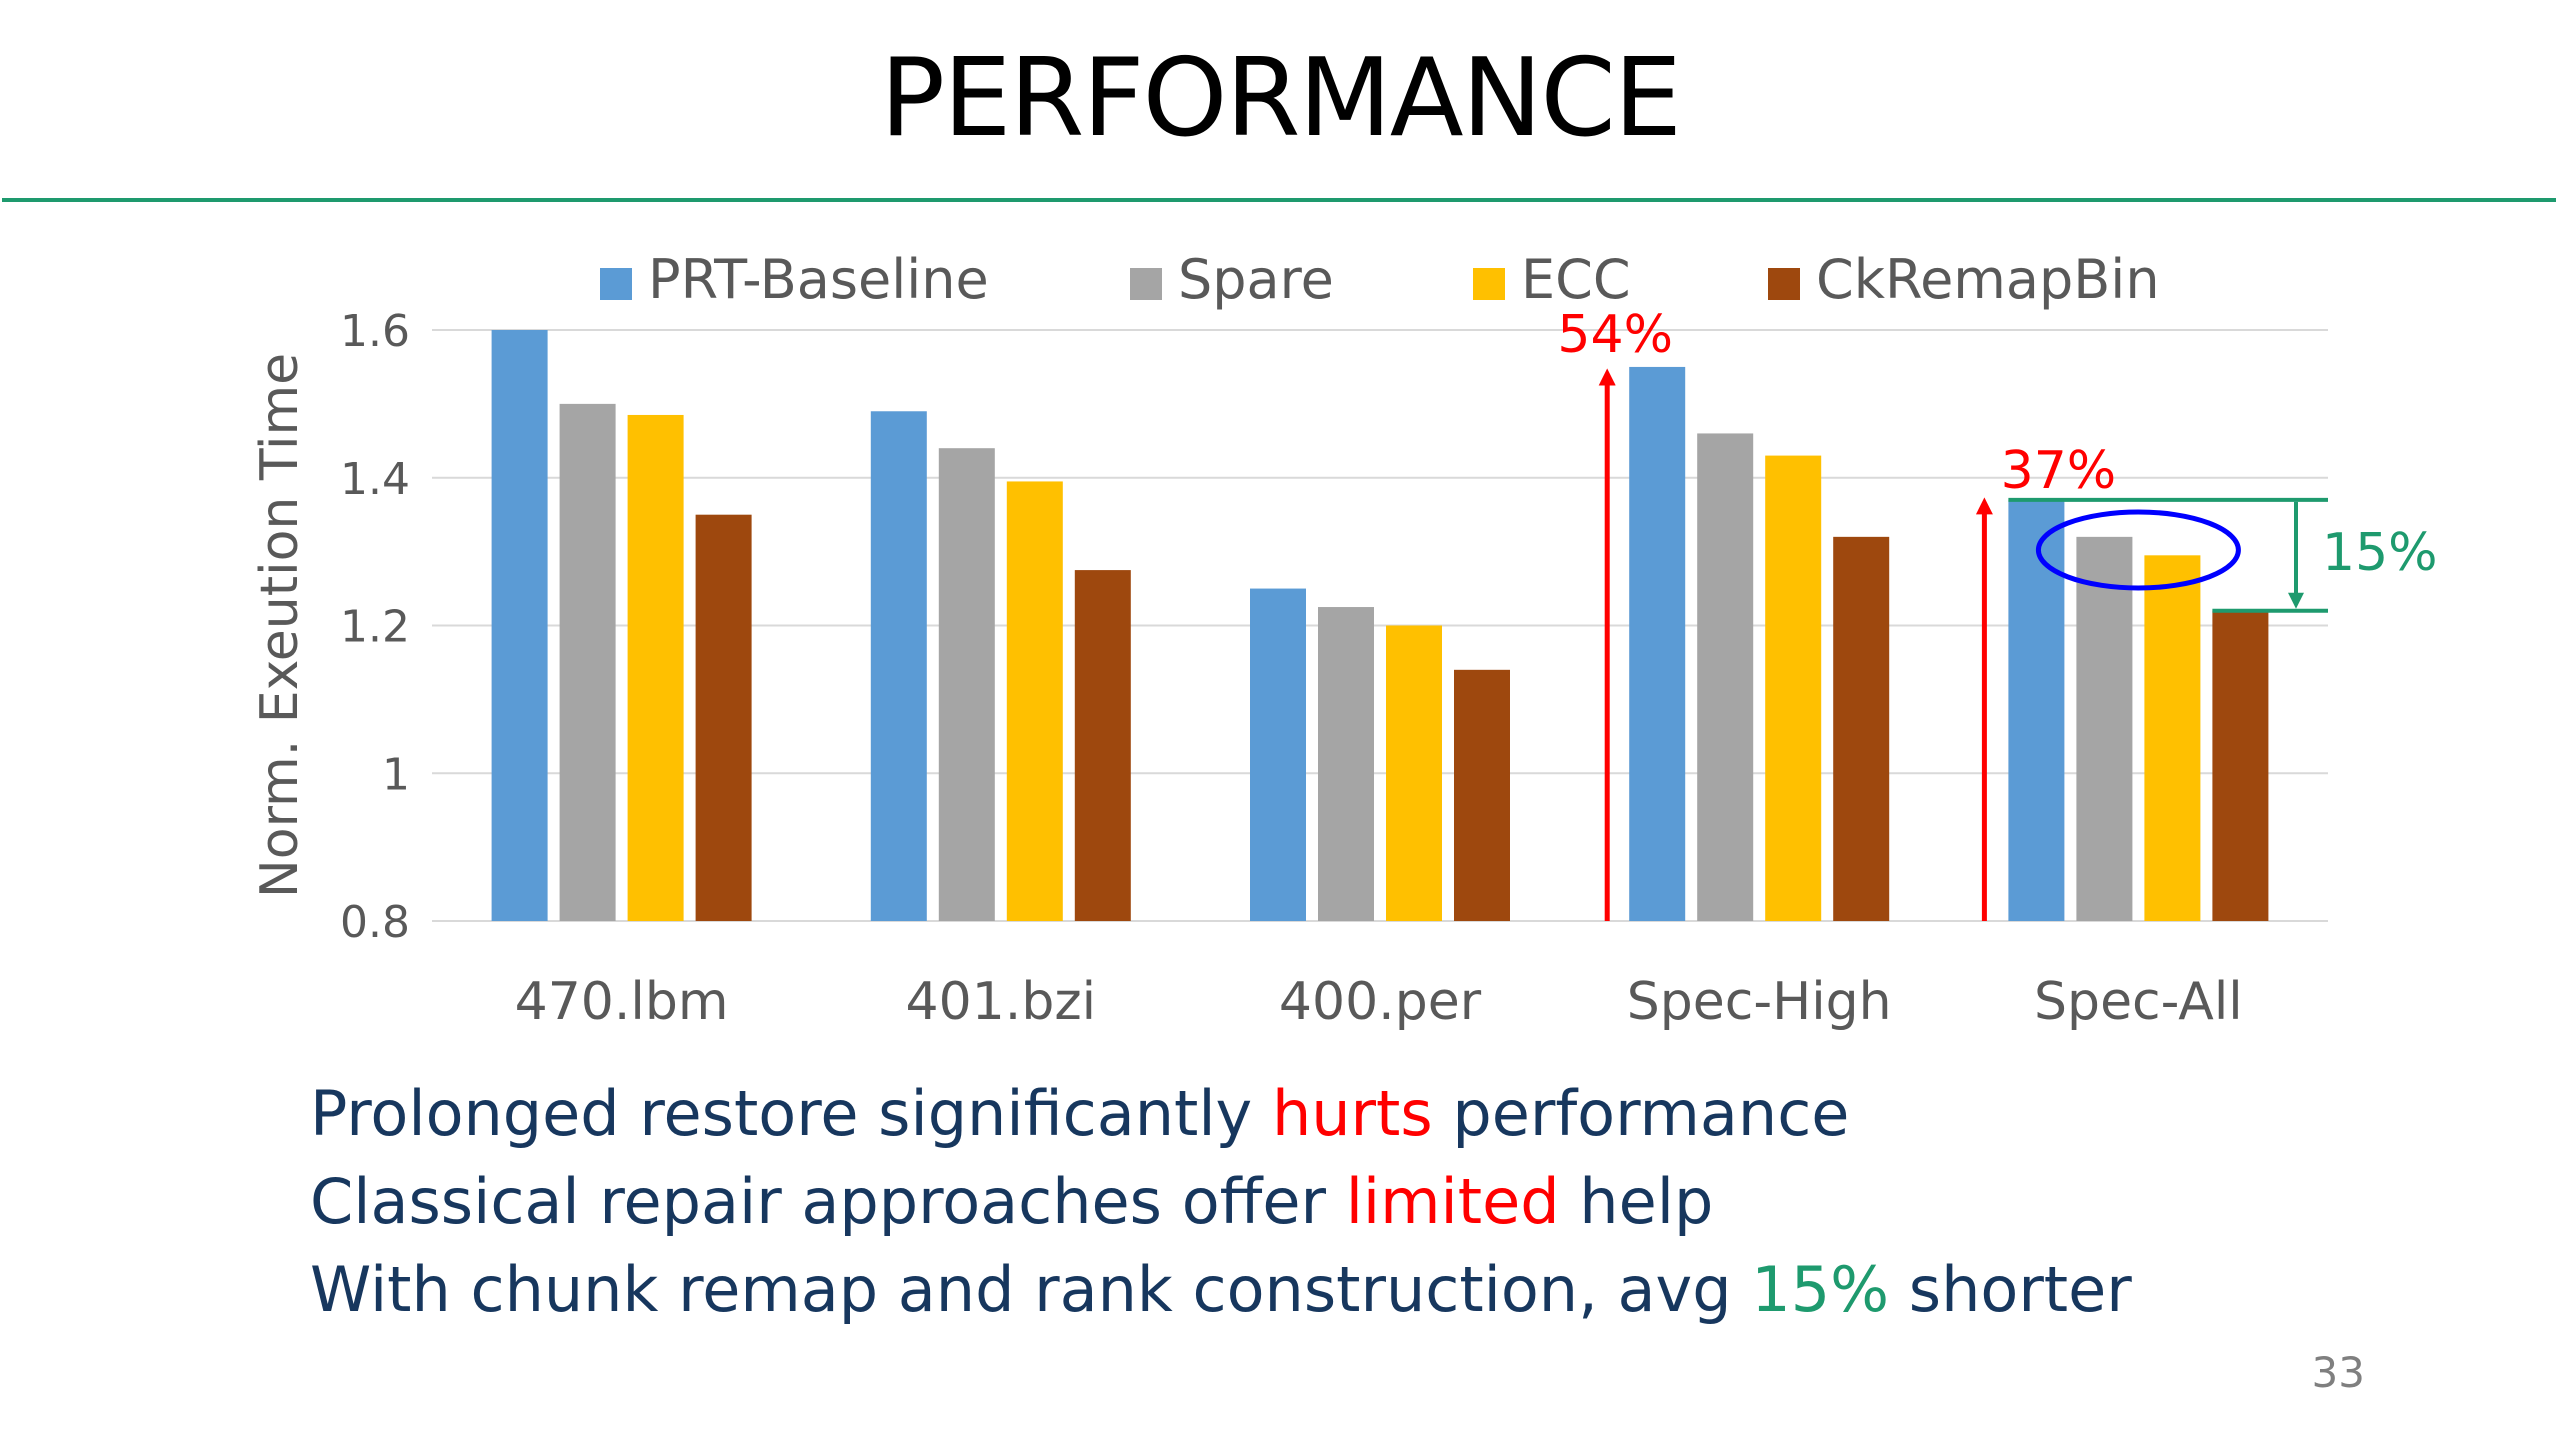  I want to click on y-tick-label: 1, so click(396, 774).